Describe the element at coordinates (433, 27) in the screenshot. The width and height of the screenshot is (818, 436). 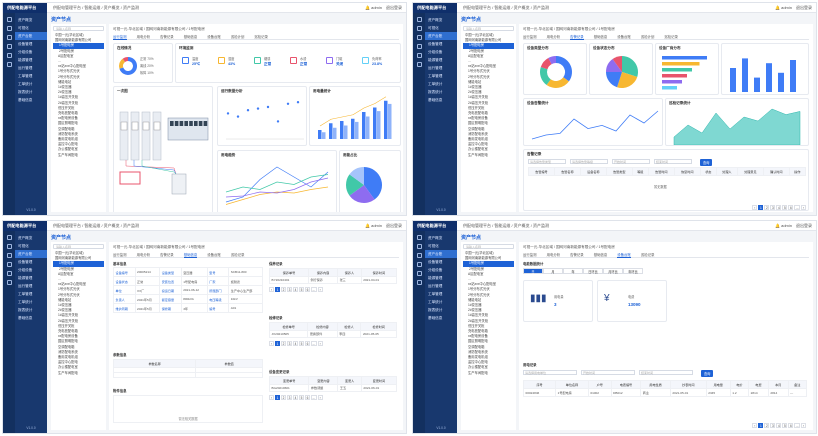
I see `menu-item: 可视化` at that location.